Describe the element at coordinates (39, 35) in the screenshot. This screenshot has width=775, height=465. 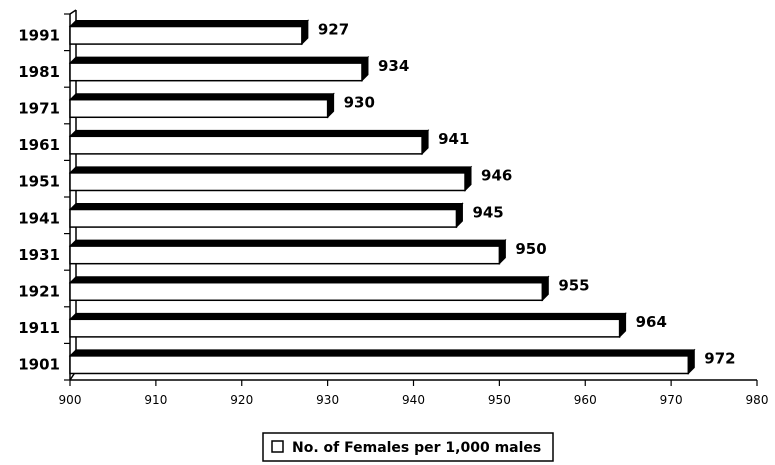
I see `category-label: 1991` at that location.